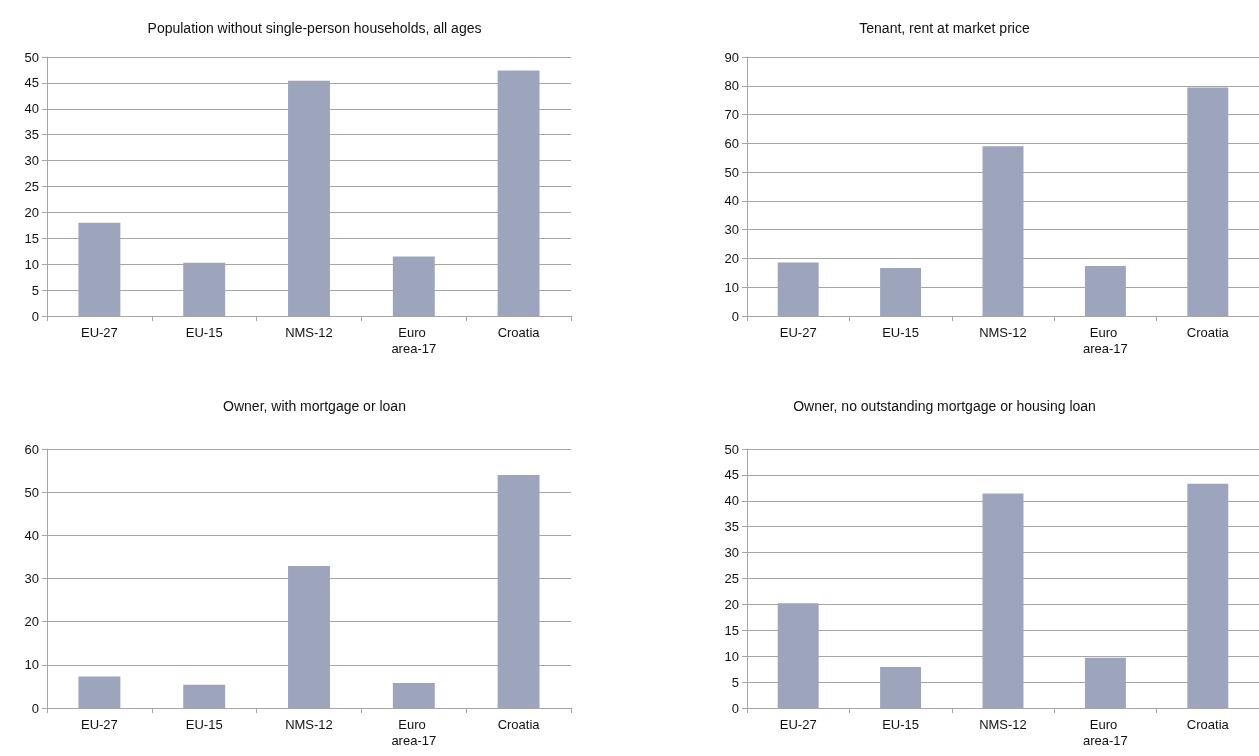 This screenshot has width=1259, height=756. I want to click on y-tick-label: 70, so click(731, 115).